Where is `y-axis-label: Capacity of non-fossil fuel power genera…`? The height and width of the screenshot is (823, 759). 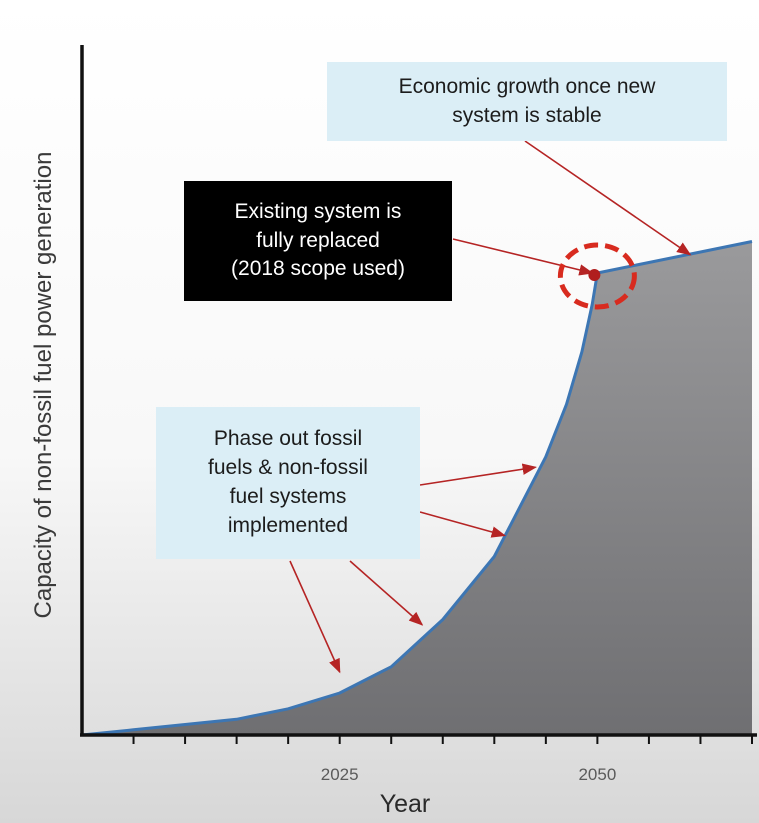 y-axis-label: Capacity of non-fossil fuel power genera… is located at coordinates (43, 385).